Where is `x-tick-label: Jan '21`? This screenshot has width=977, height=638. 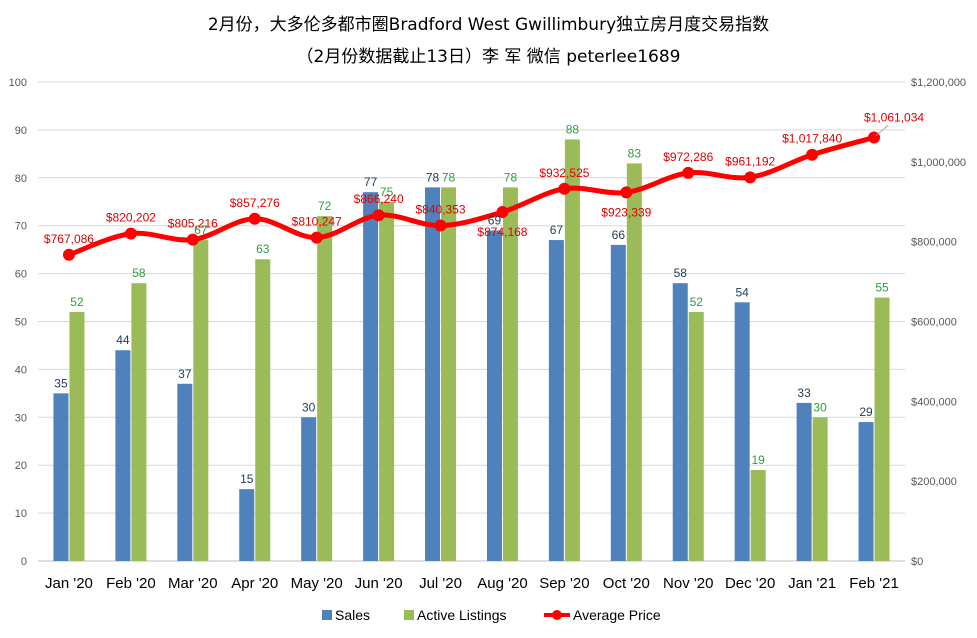
x-tick-label: Jan '21 is located at coordinates (812, 583).